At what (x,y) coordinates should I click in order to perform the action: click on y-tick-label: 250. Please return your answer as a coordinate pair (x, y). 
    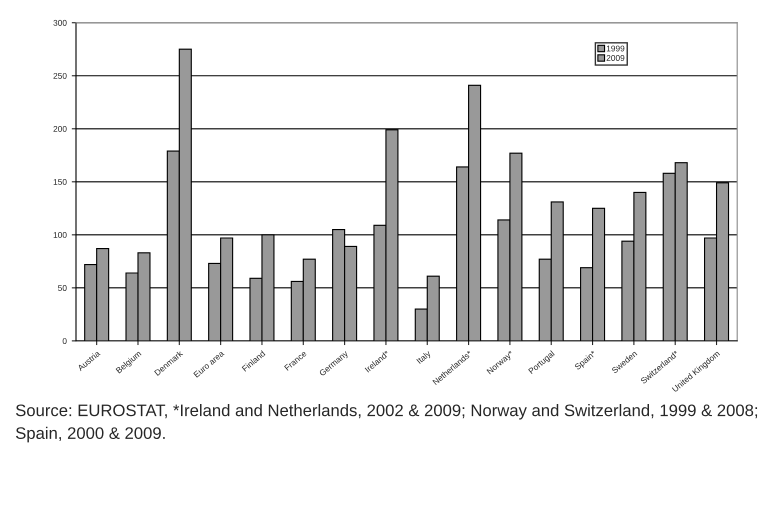
    Looking at the image, I should click on (60, 75).